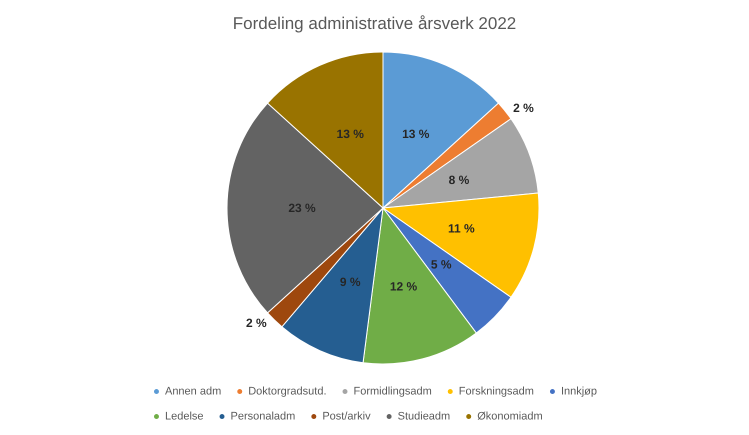 This screenshot has height=435, width=749. Describe the element at coordinates (350, 282) in the screenshot. I see `data-label: 9 %` at that location.